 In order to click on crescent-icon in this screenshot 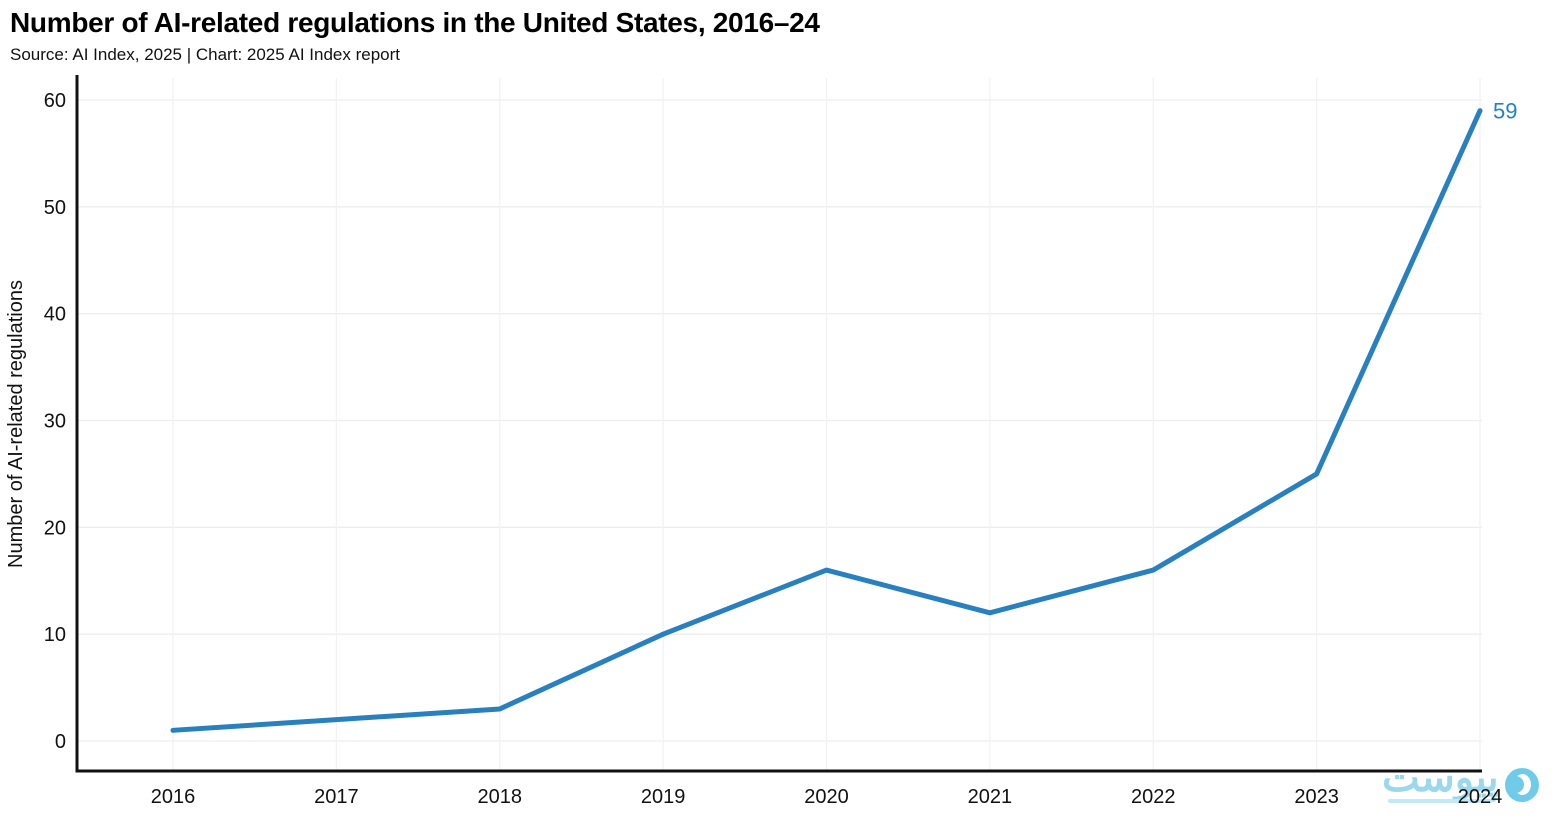, I will do `click(1518, 784)`.